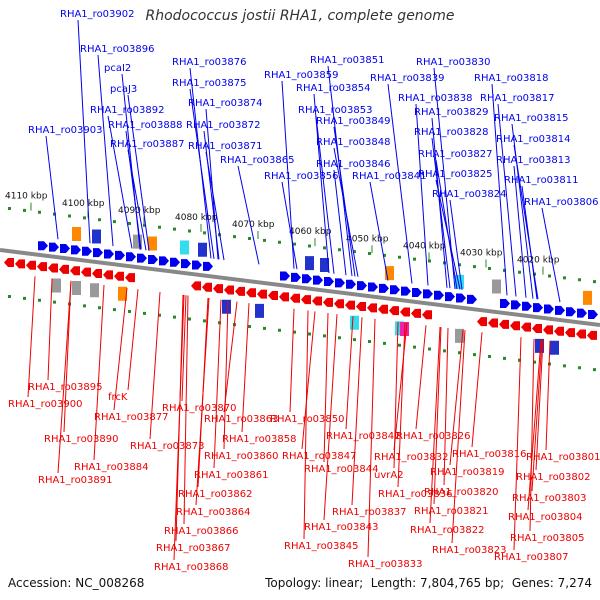 This screenshot has width=600, height=600. I want to click on reverse-gene-label: RHA1_ro03805, so click(547, 538).